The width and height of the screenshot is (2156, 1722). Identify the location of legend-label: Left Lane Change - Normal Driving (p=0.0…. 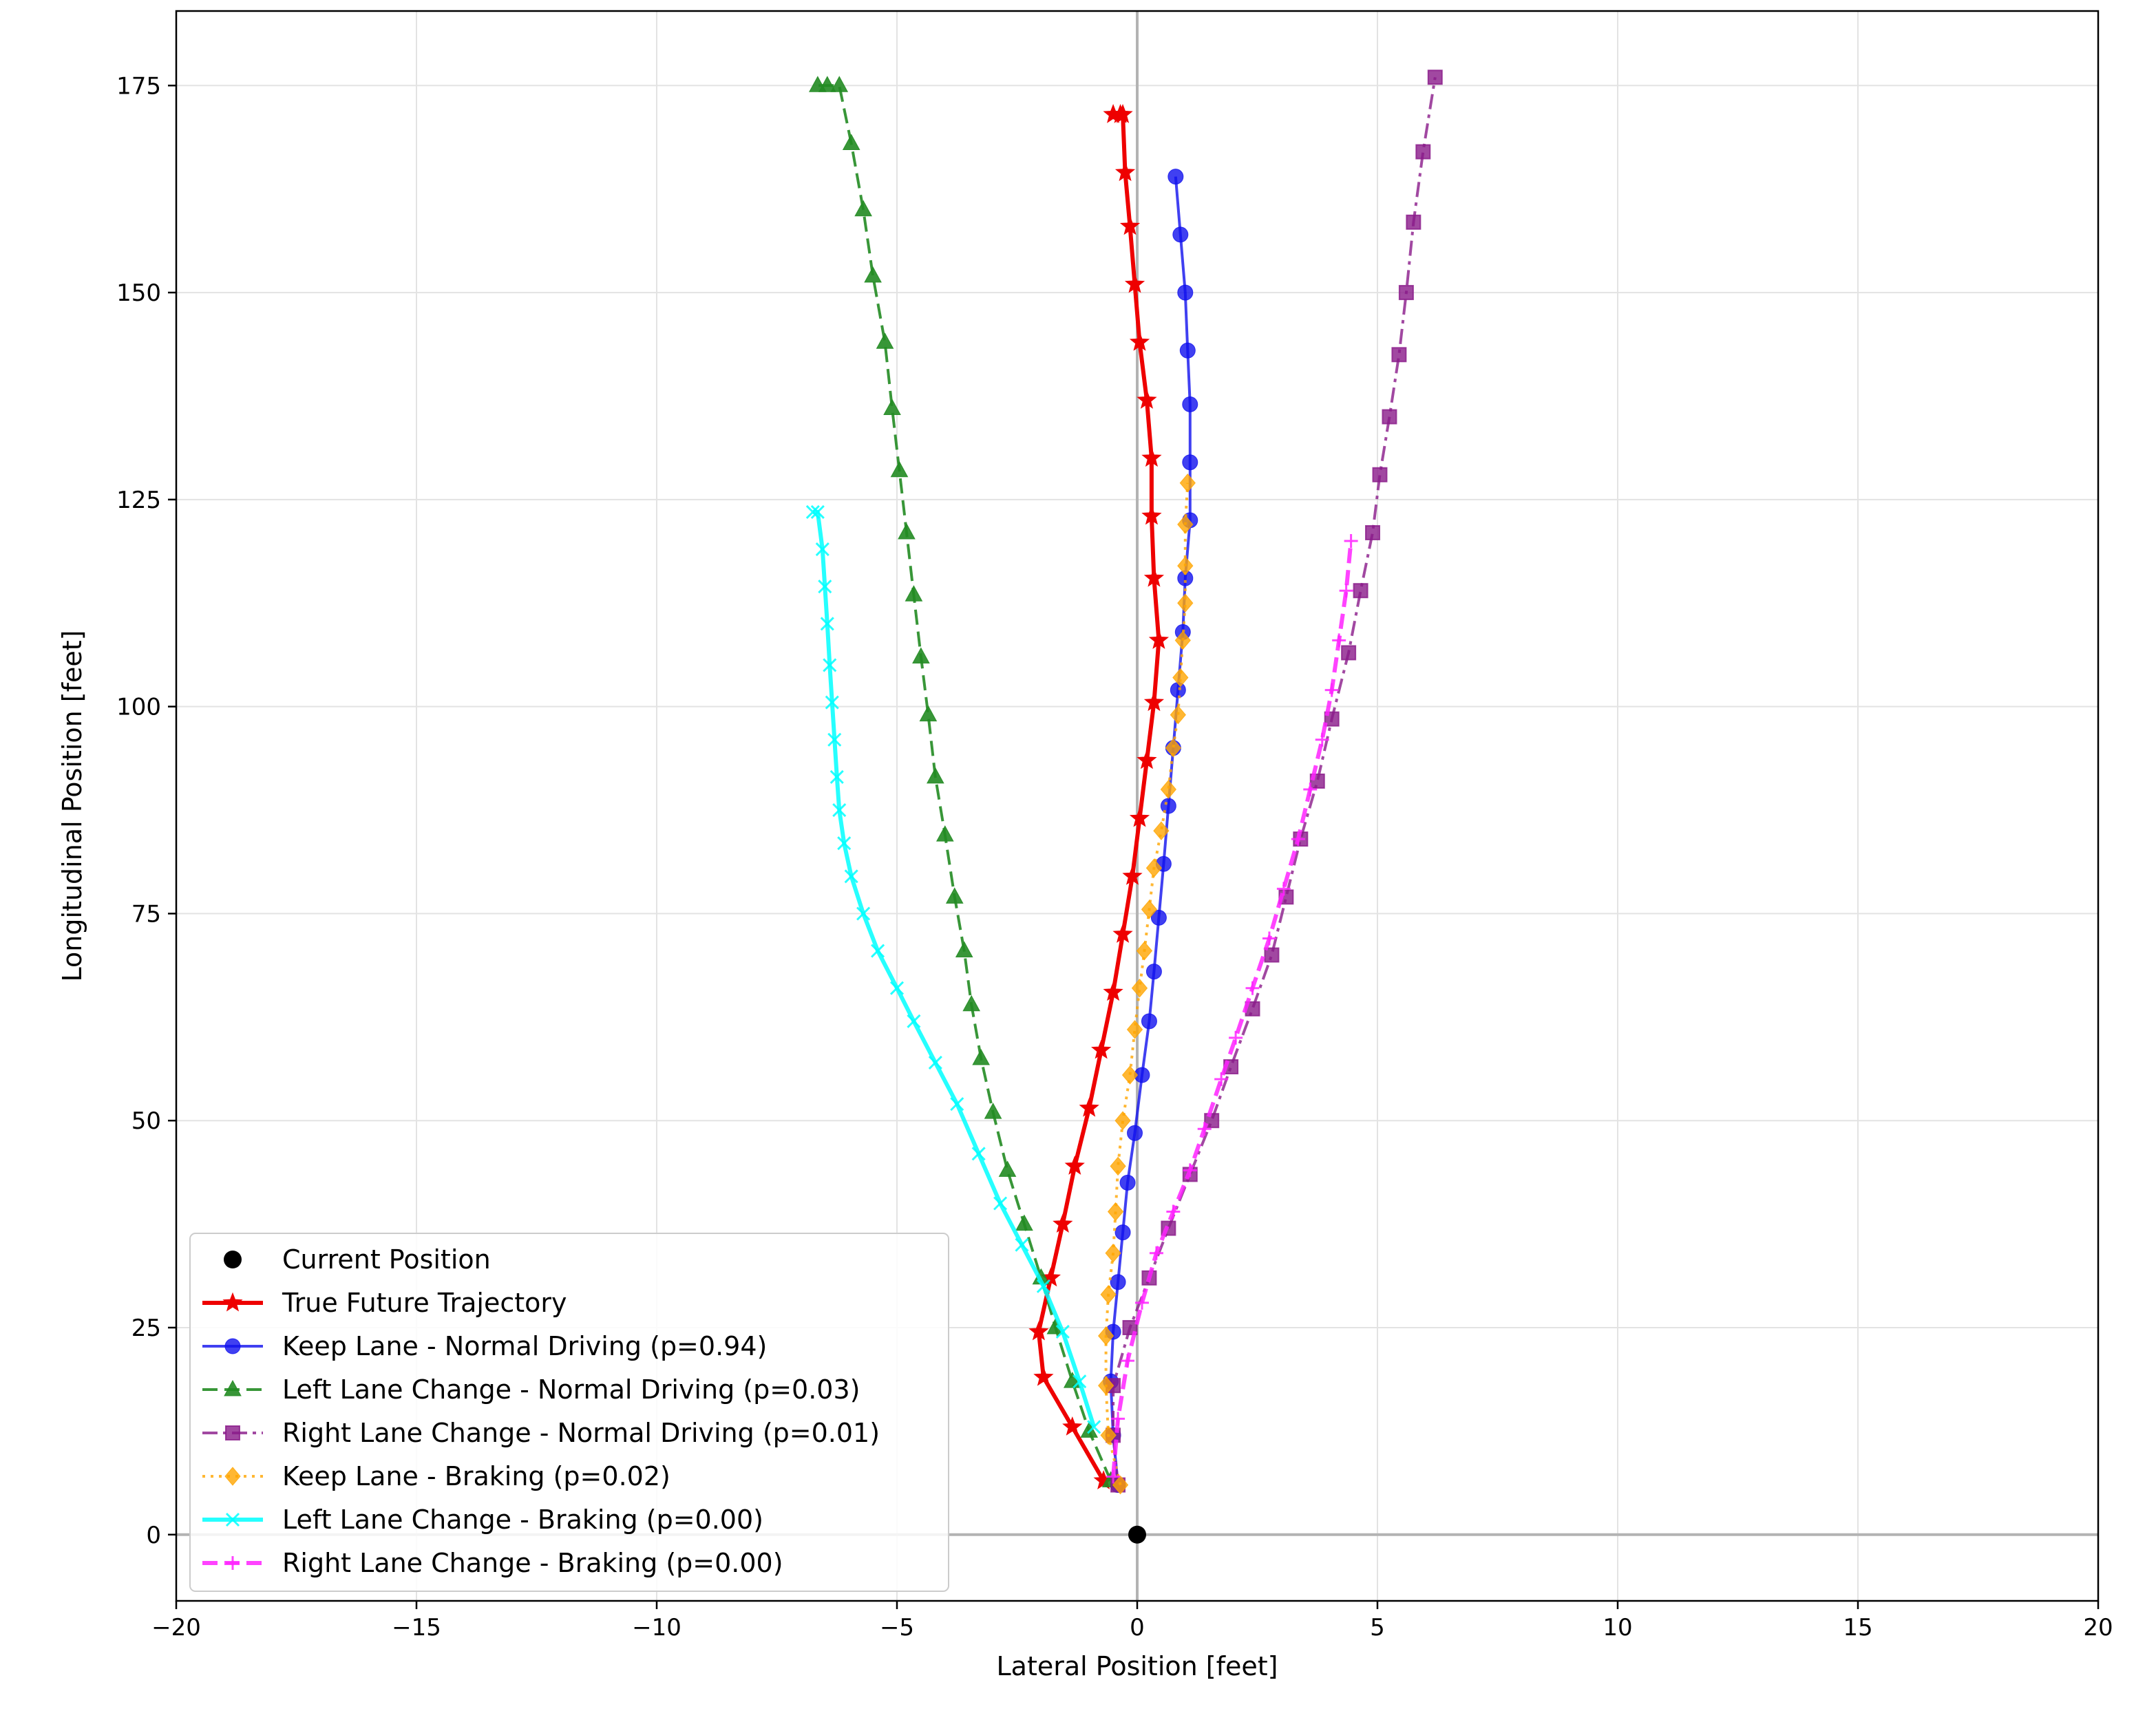
(571, 1390).